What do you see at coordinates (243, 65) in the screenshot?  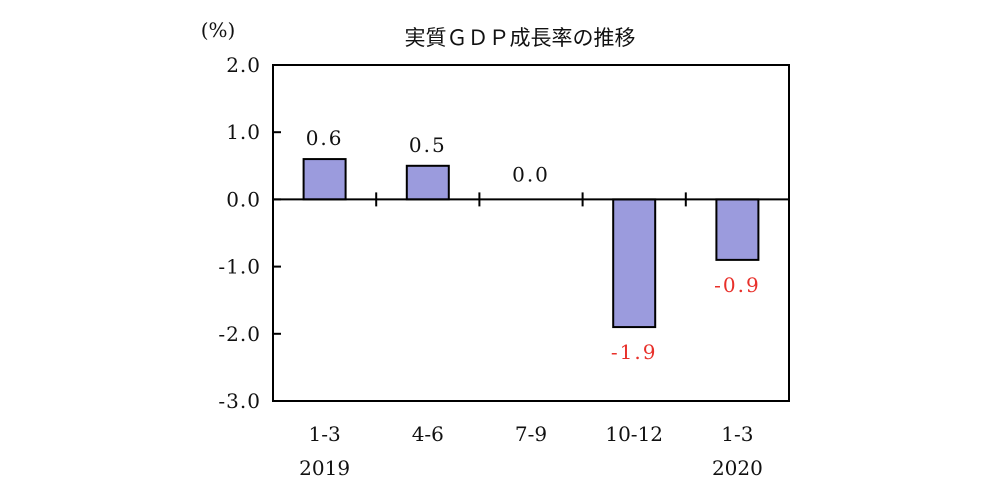 I see `y-tick-label: 2.0` at bounding box center [243, 65].